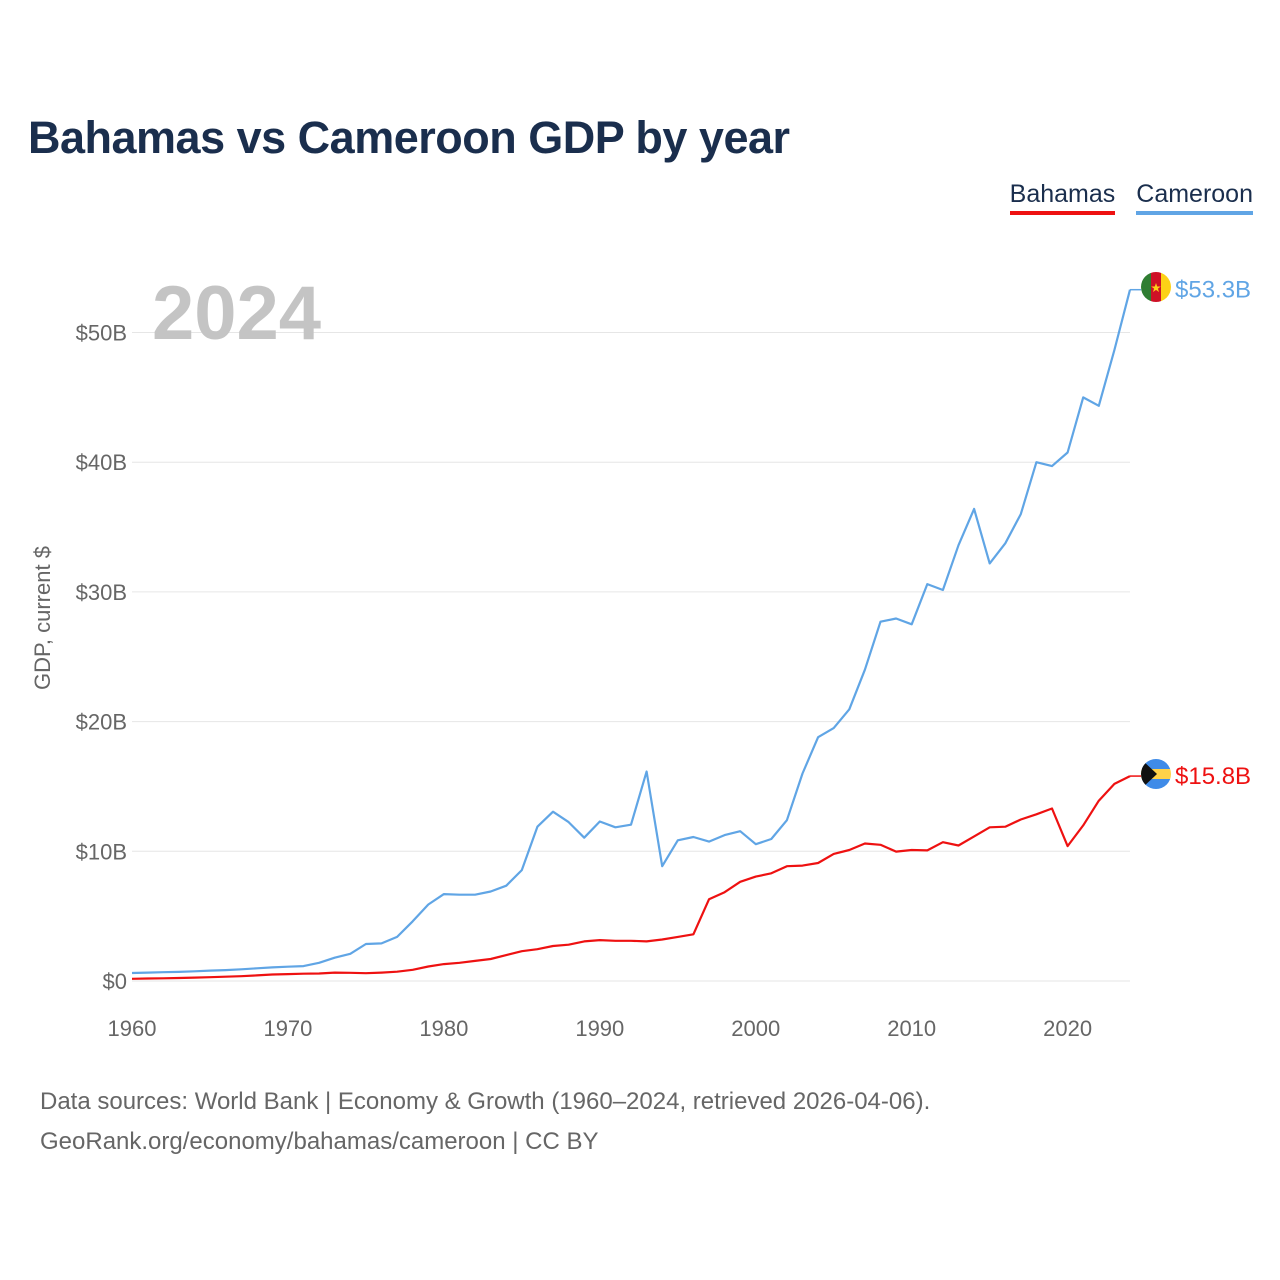 Image resolution: width=1280 pixels, height=1280 pixels. What do you see at coordinates (101, 462) in the screenshot?
I see `y-tick-label: $40B` at bounding box center [101, 462].